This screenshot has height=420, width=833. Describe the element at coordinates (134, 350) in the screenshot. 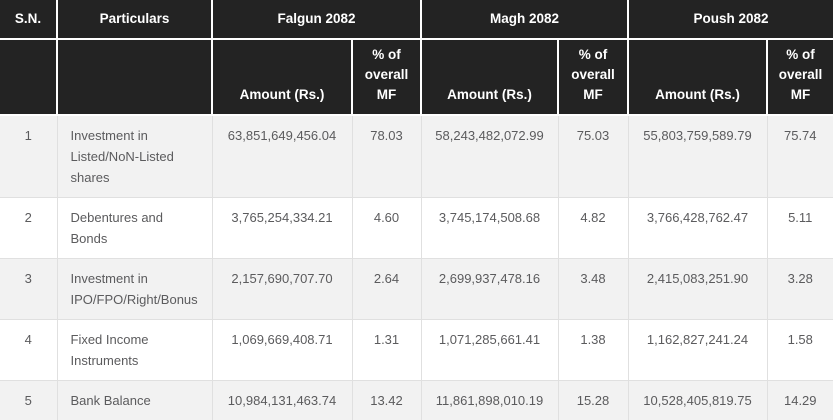

I see `particulars-cell: Fixed Income Instruments` at that location.